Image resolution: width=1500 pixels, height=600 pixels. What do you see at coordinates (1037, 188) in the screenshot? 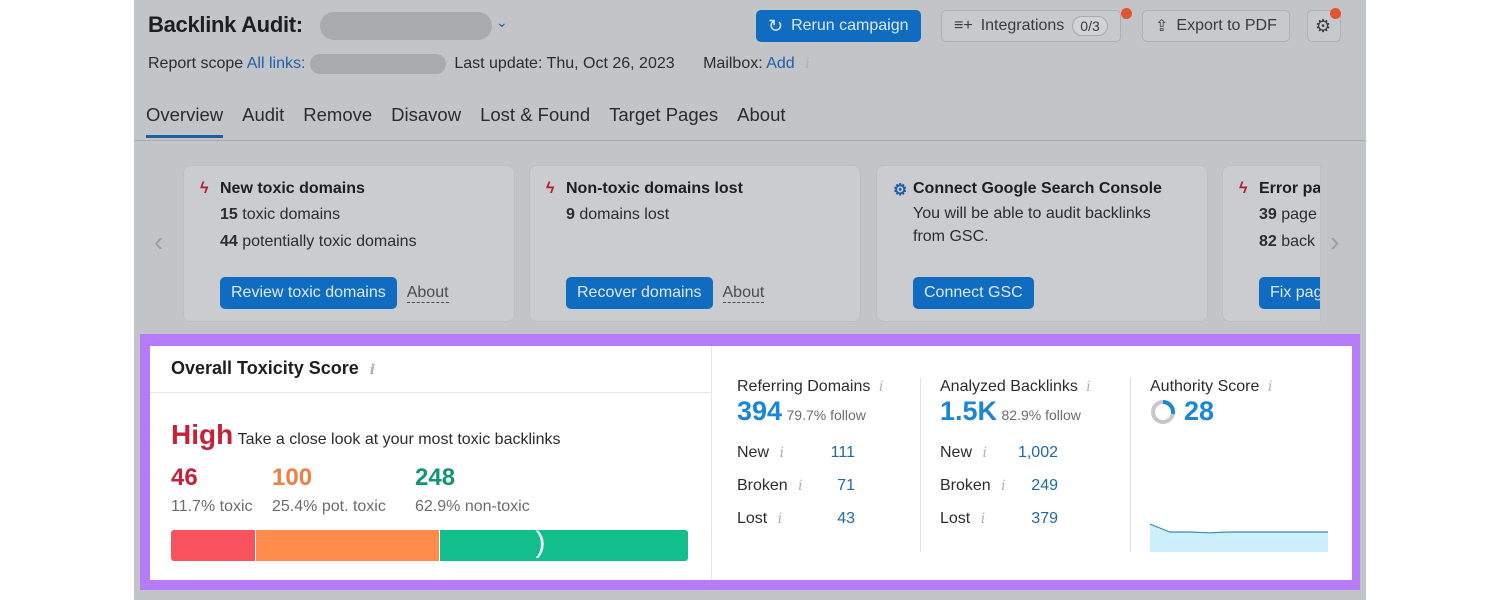
I see `card-title: Connect Google Search Console` at bounding box center [1037, 188].